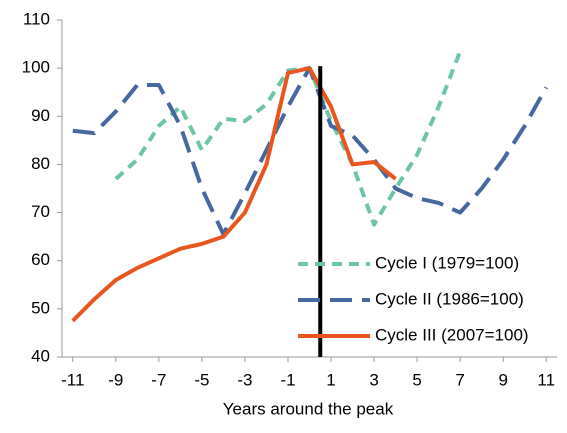 Image resolution: width=567 pixels, height=433 pixels. What do you see at coordinates (447, 262) in the screenshot?
I see `legend-label: Cycle I (1979=100)` at bounding box center [447, 262].